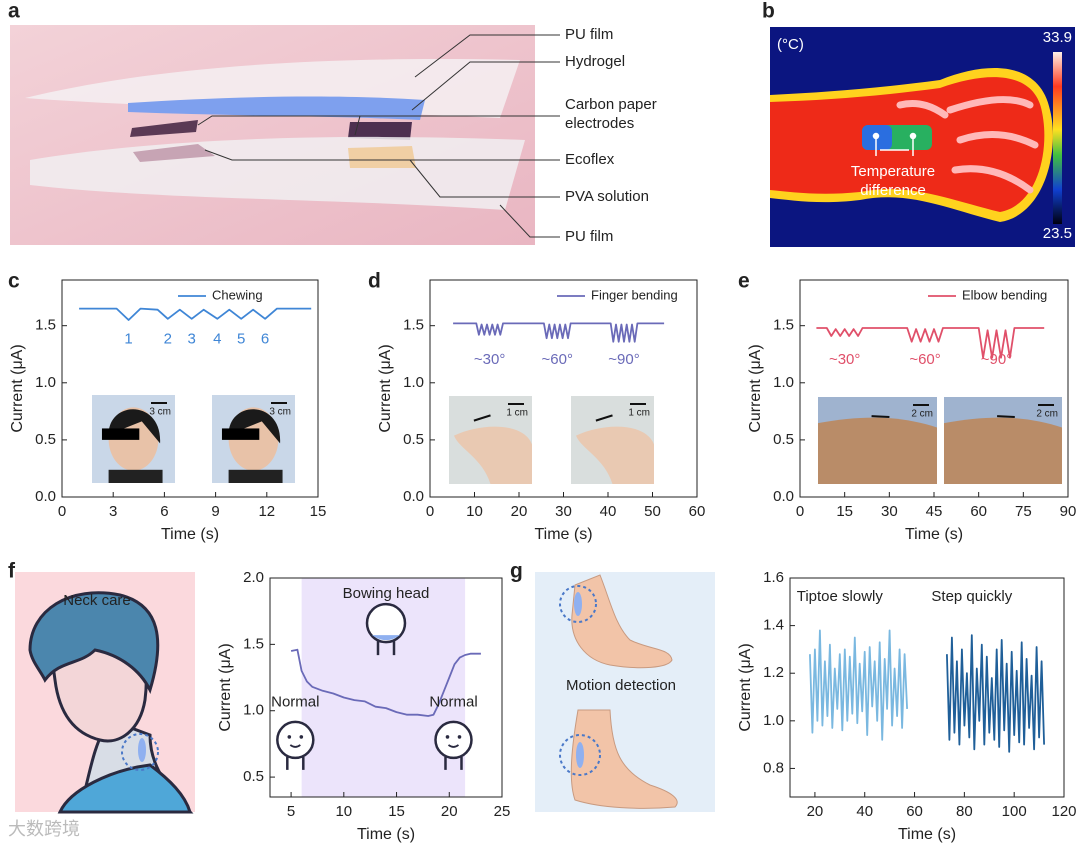 The image size is (1080, 849). What do you see at coordinates (237, 294) in the screenshot?
I see `legend-label: Chewing` at bounding box center [237, 294].